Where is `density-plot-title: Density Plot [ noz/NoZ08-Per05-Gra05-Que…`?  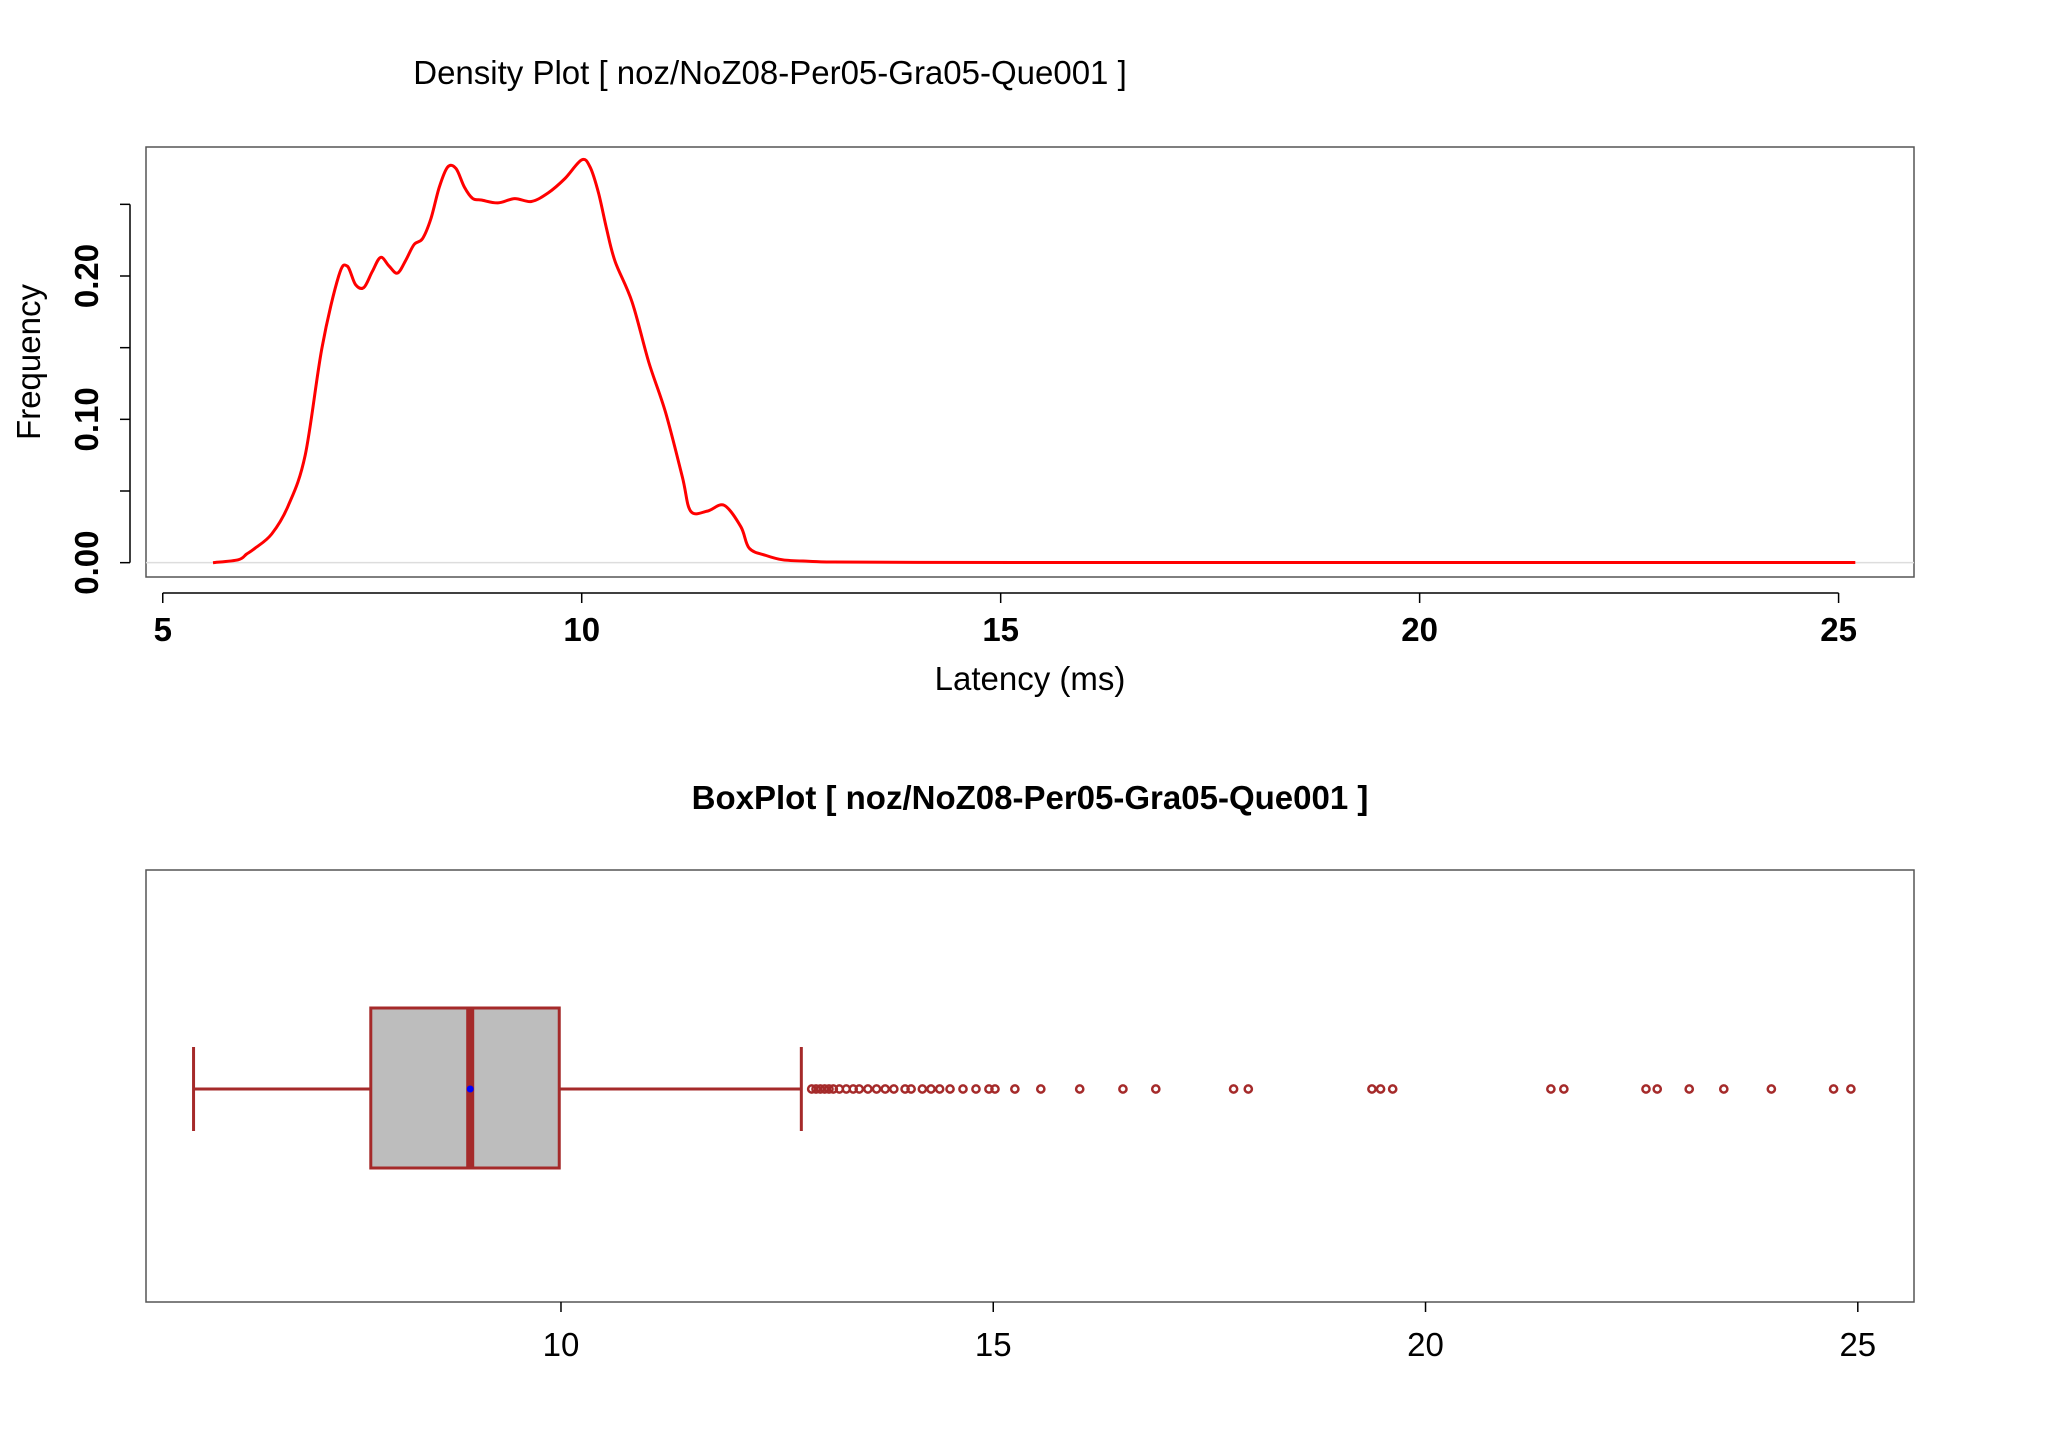 density-plot-title: Density Plot [ noz/NoZ08-Per05-Gra05-Que… is located at coordinates (770, 72).